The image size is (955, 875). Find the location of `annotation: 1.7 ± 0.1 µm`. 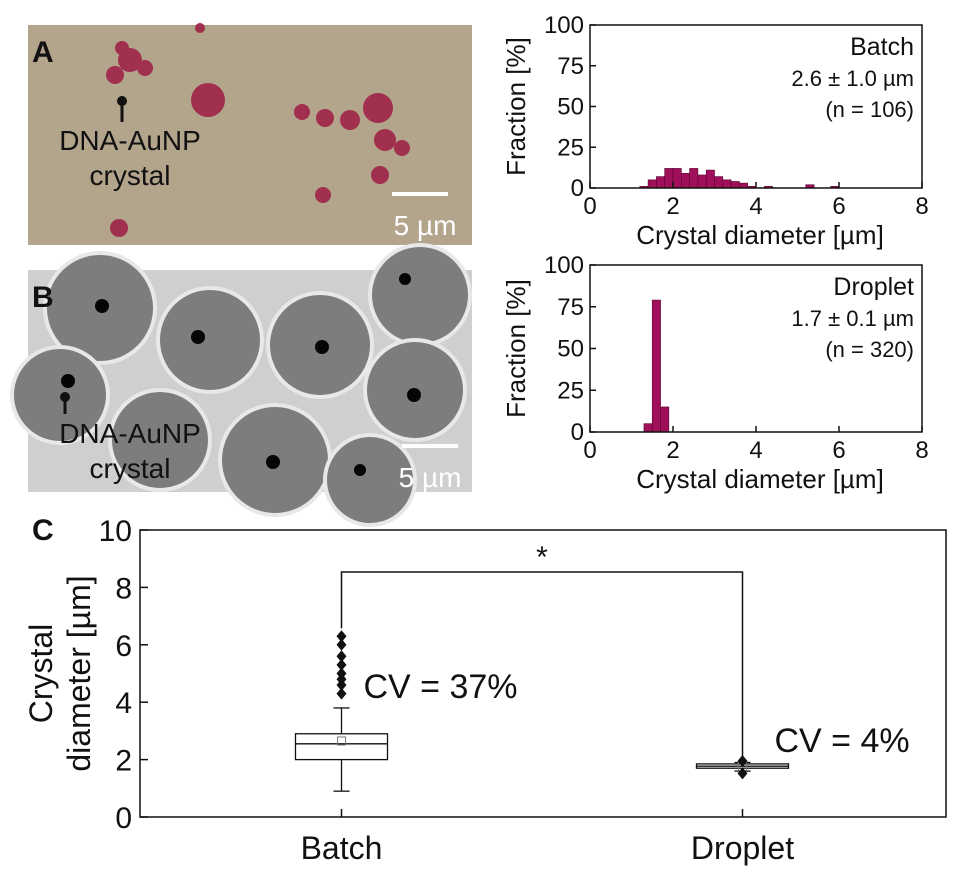

annotation: 1.7 ± 0.1 µm is located at coordinates (852, 318).